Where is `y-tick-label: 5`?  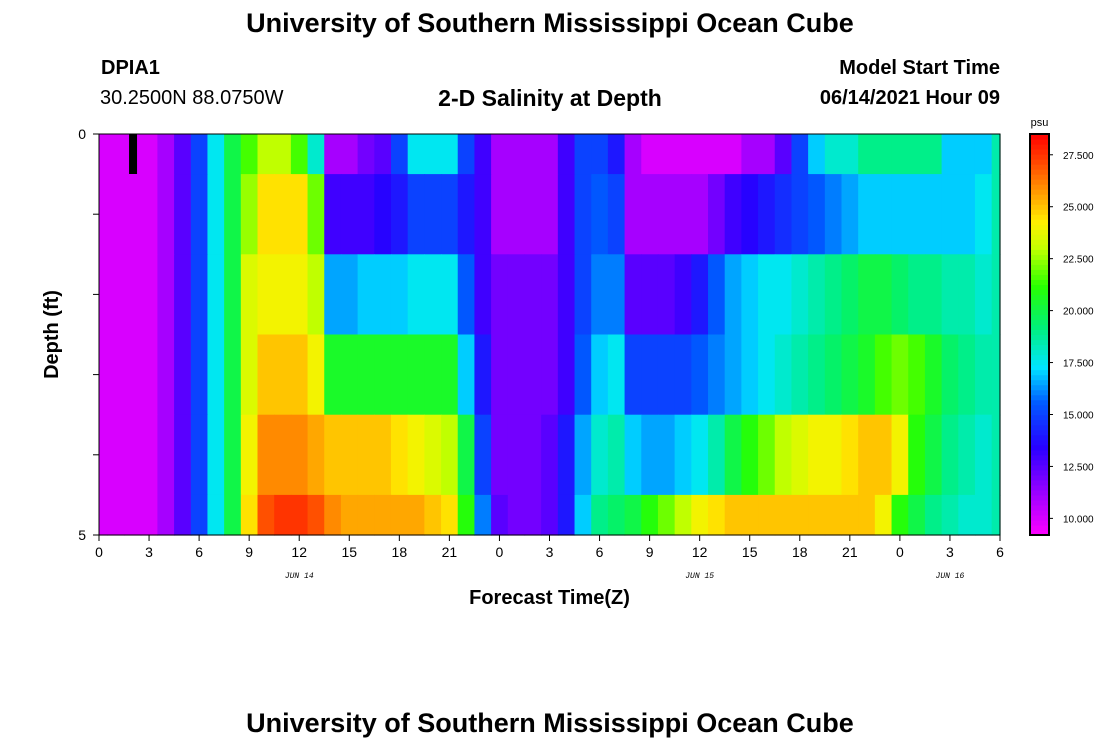 y-tick-label: 5 is located at coordinates (82, 535).